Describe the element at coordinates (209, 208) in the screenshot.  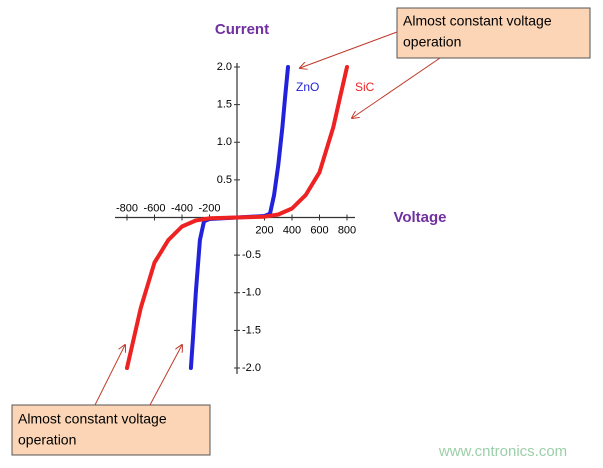
I see `x-tick-label: -200` at that location.